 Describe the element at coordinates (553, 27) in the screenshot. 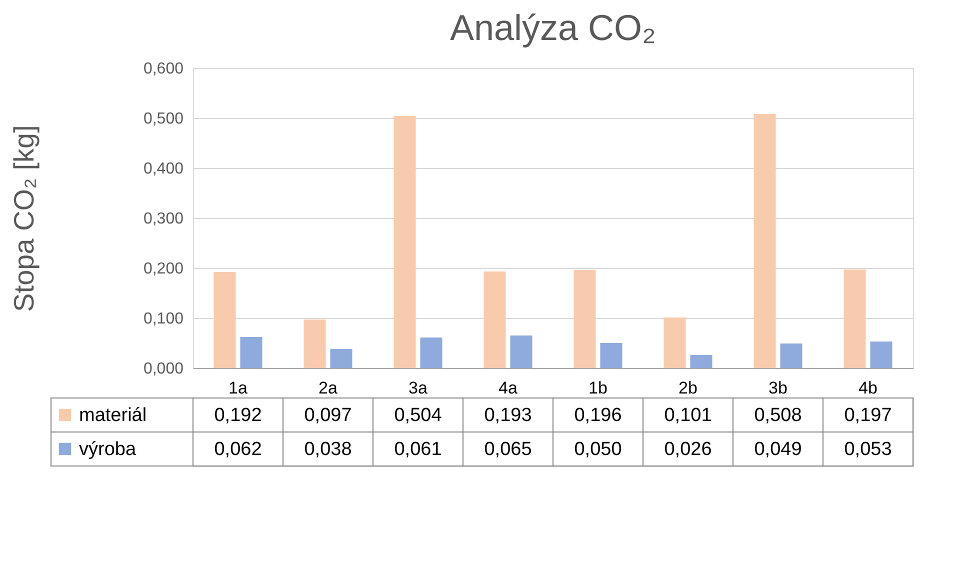

I see `chart-title: Analýza CO₂` at that location.